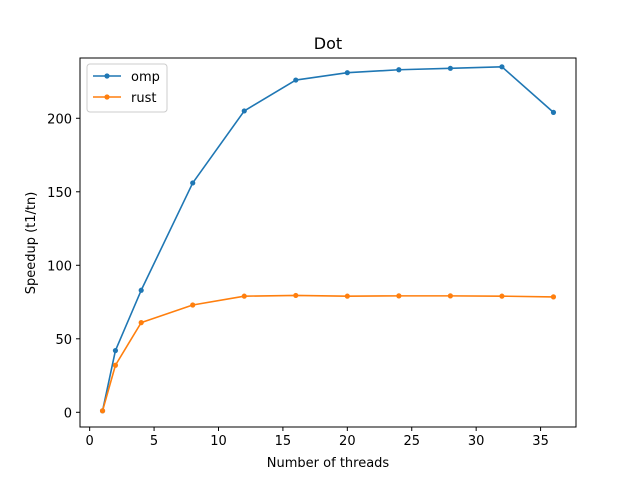 The height and width of the screenshot is (485, 640). What do you see at coordinates (476, 441) in the screenshot?
I see `x-tick-label: 30` at bounding box center [476, 441].